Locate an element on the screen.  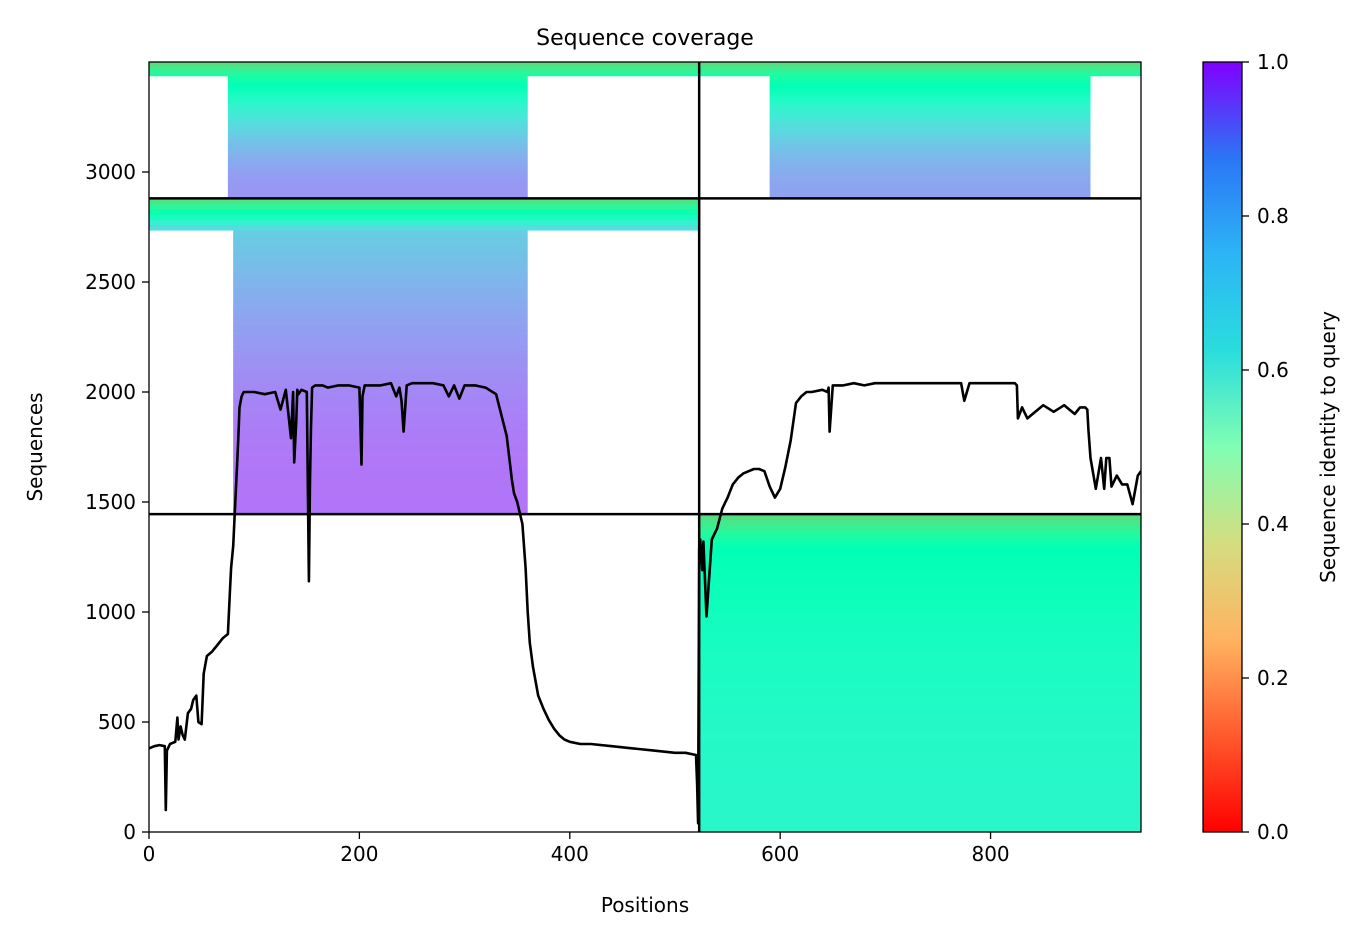
y-axis-ticks: 0 500 1000 1500 2000 2500 3000 is located at coordinates (117, 502).